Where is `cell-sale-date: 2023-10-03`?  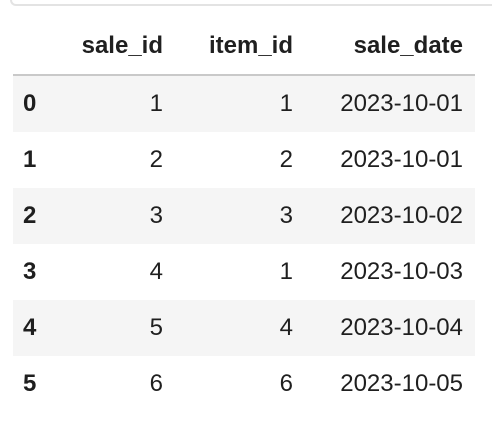
cell-sale-date: 2023-10-03 is located at coordinates (401, 271).